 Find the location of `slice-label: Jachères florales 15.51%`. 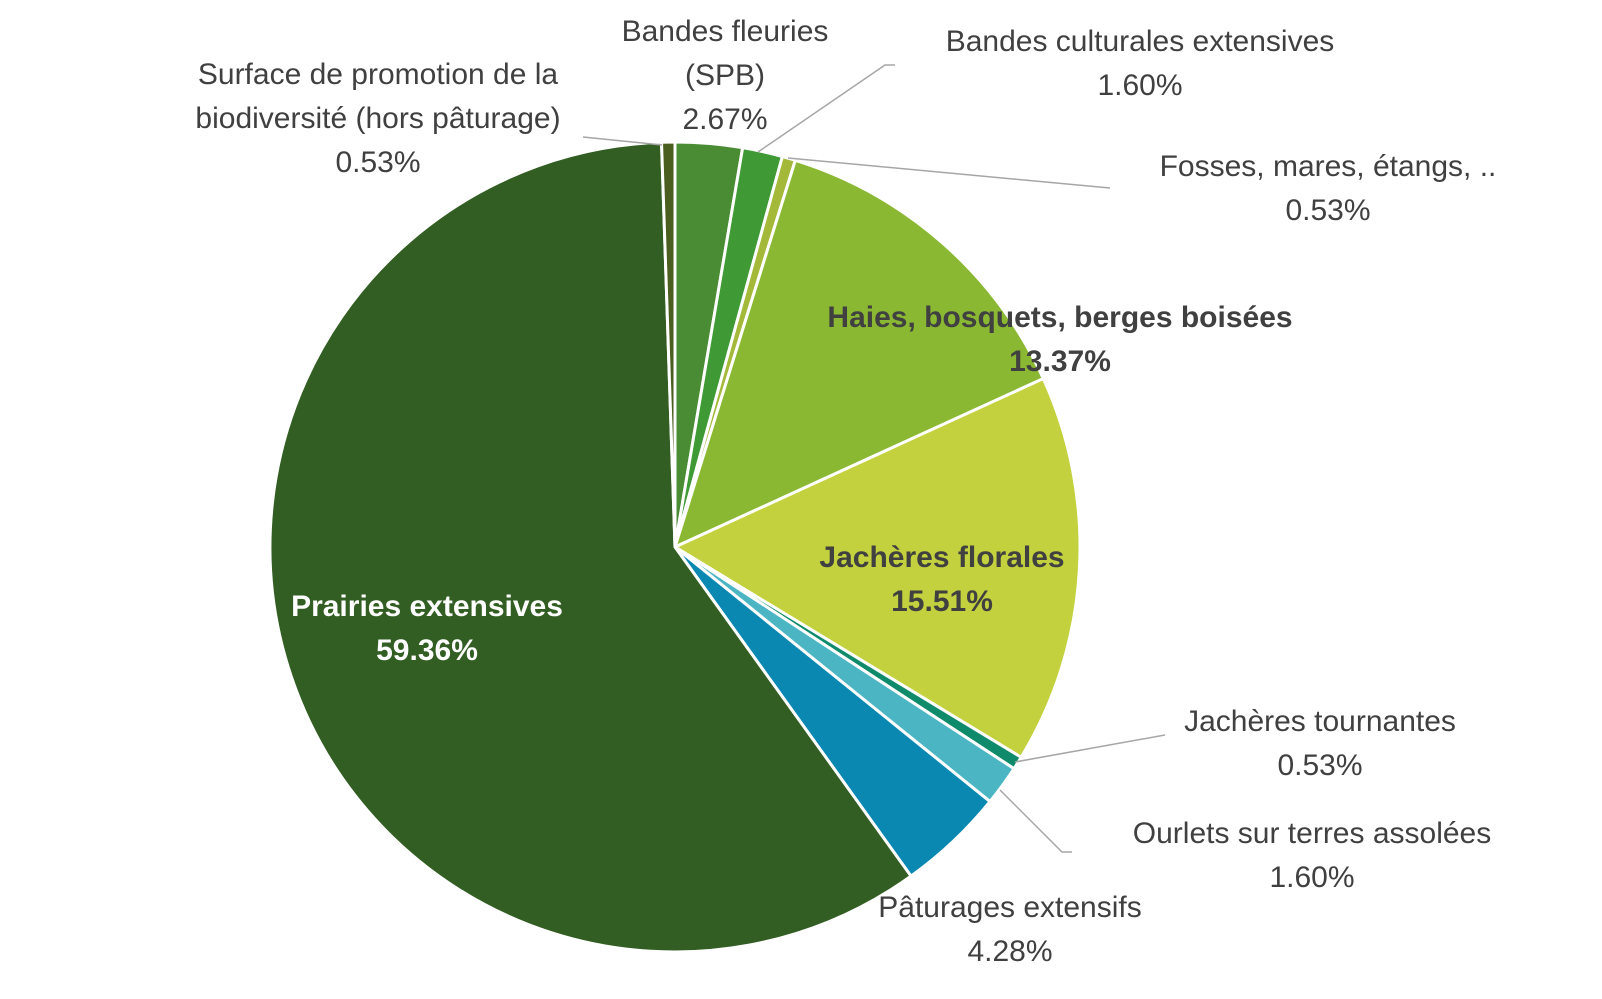

slice-label: Jachères florales 15.51% is located at coordinates (942, 579).